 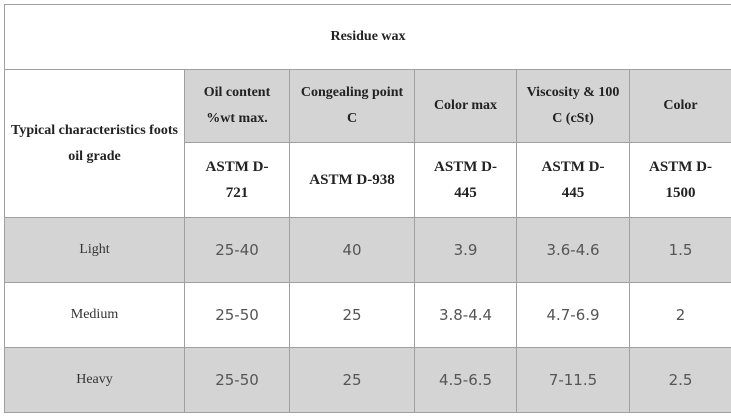 I want to click on grade-cell: Medium, so click(x=94, y=315).